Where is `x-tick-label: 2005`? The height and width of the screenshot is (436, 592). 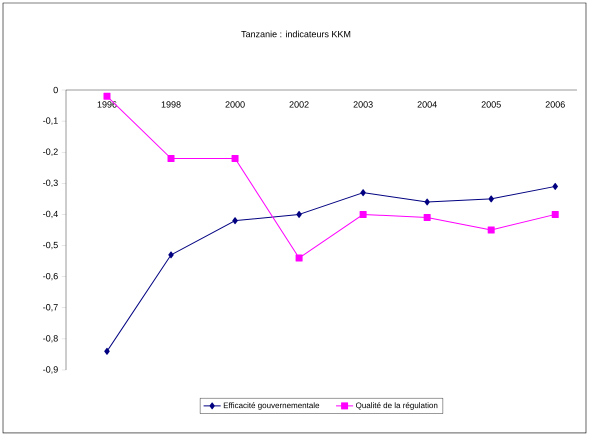 x-tick-label: 2005 is located at coordinates (491, 104).